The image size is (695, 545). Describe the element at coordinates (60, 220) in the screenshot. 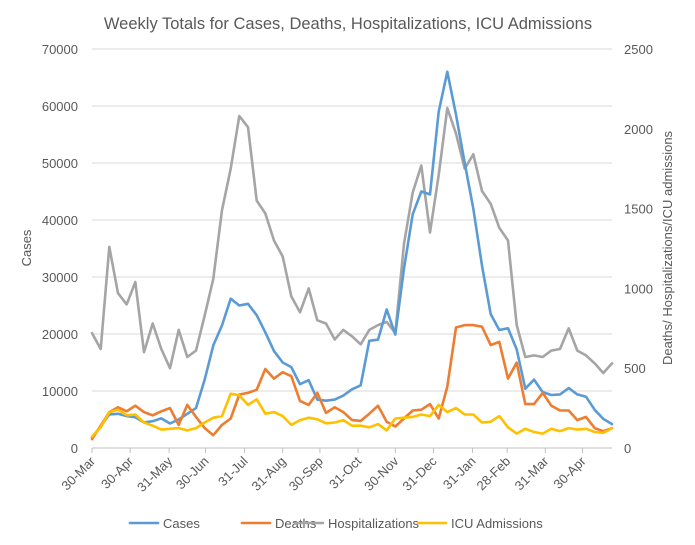

I see `y-tick-label: 40000` at that location.